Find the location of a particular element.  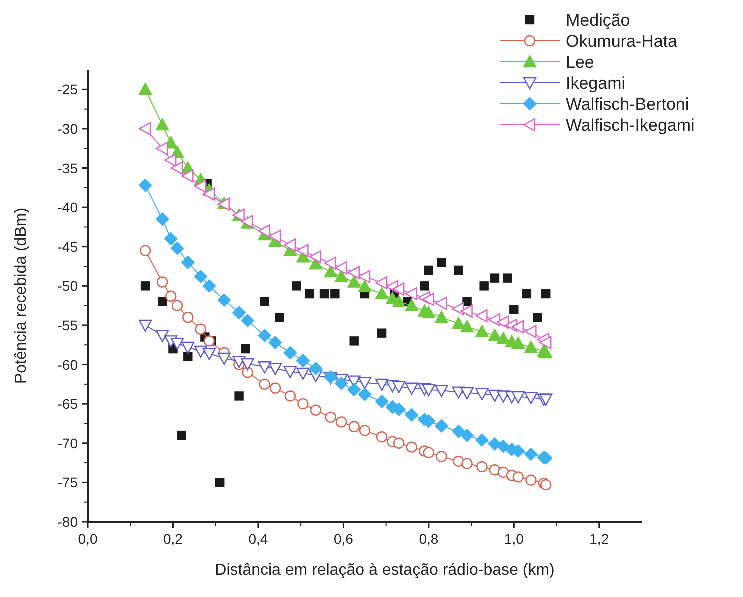

x-tick-label: 0,2 is located at coordinates (173, 539).